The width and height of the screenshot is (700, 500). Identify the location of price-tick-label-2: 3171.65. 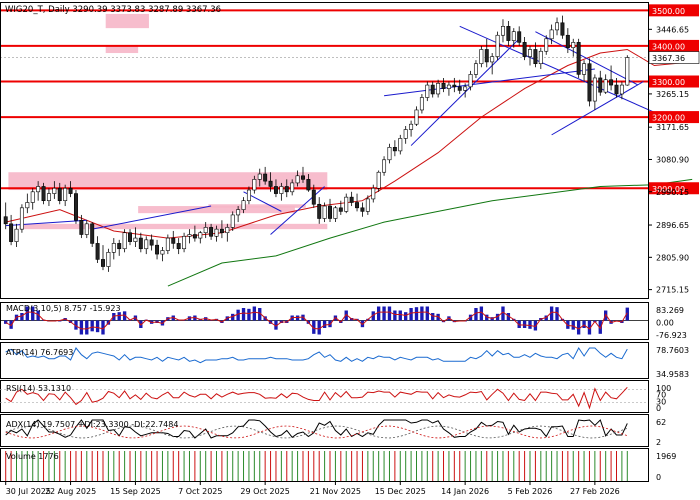
(672, 127).